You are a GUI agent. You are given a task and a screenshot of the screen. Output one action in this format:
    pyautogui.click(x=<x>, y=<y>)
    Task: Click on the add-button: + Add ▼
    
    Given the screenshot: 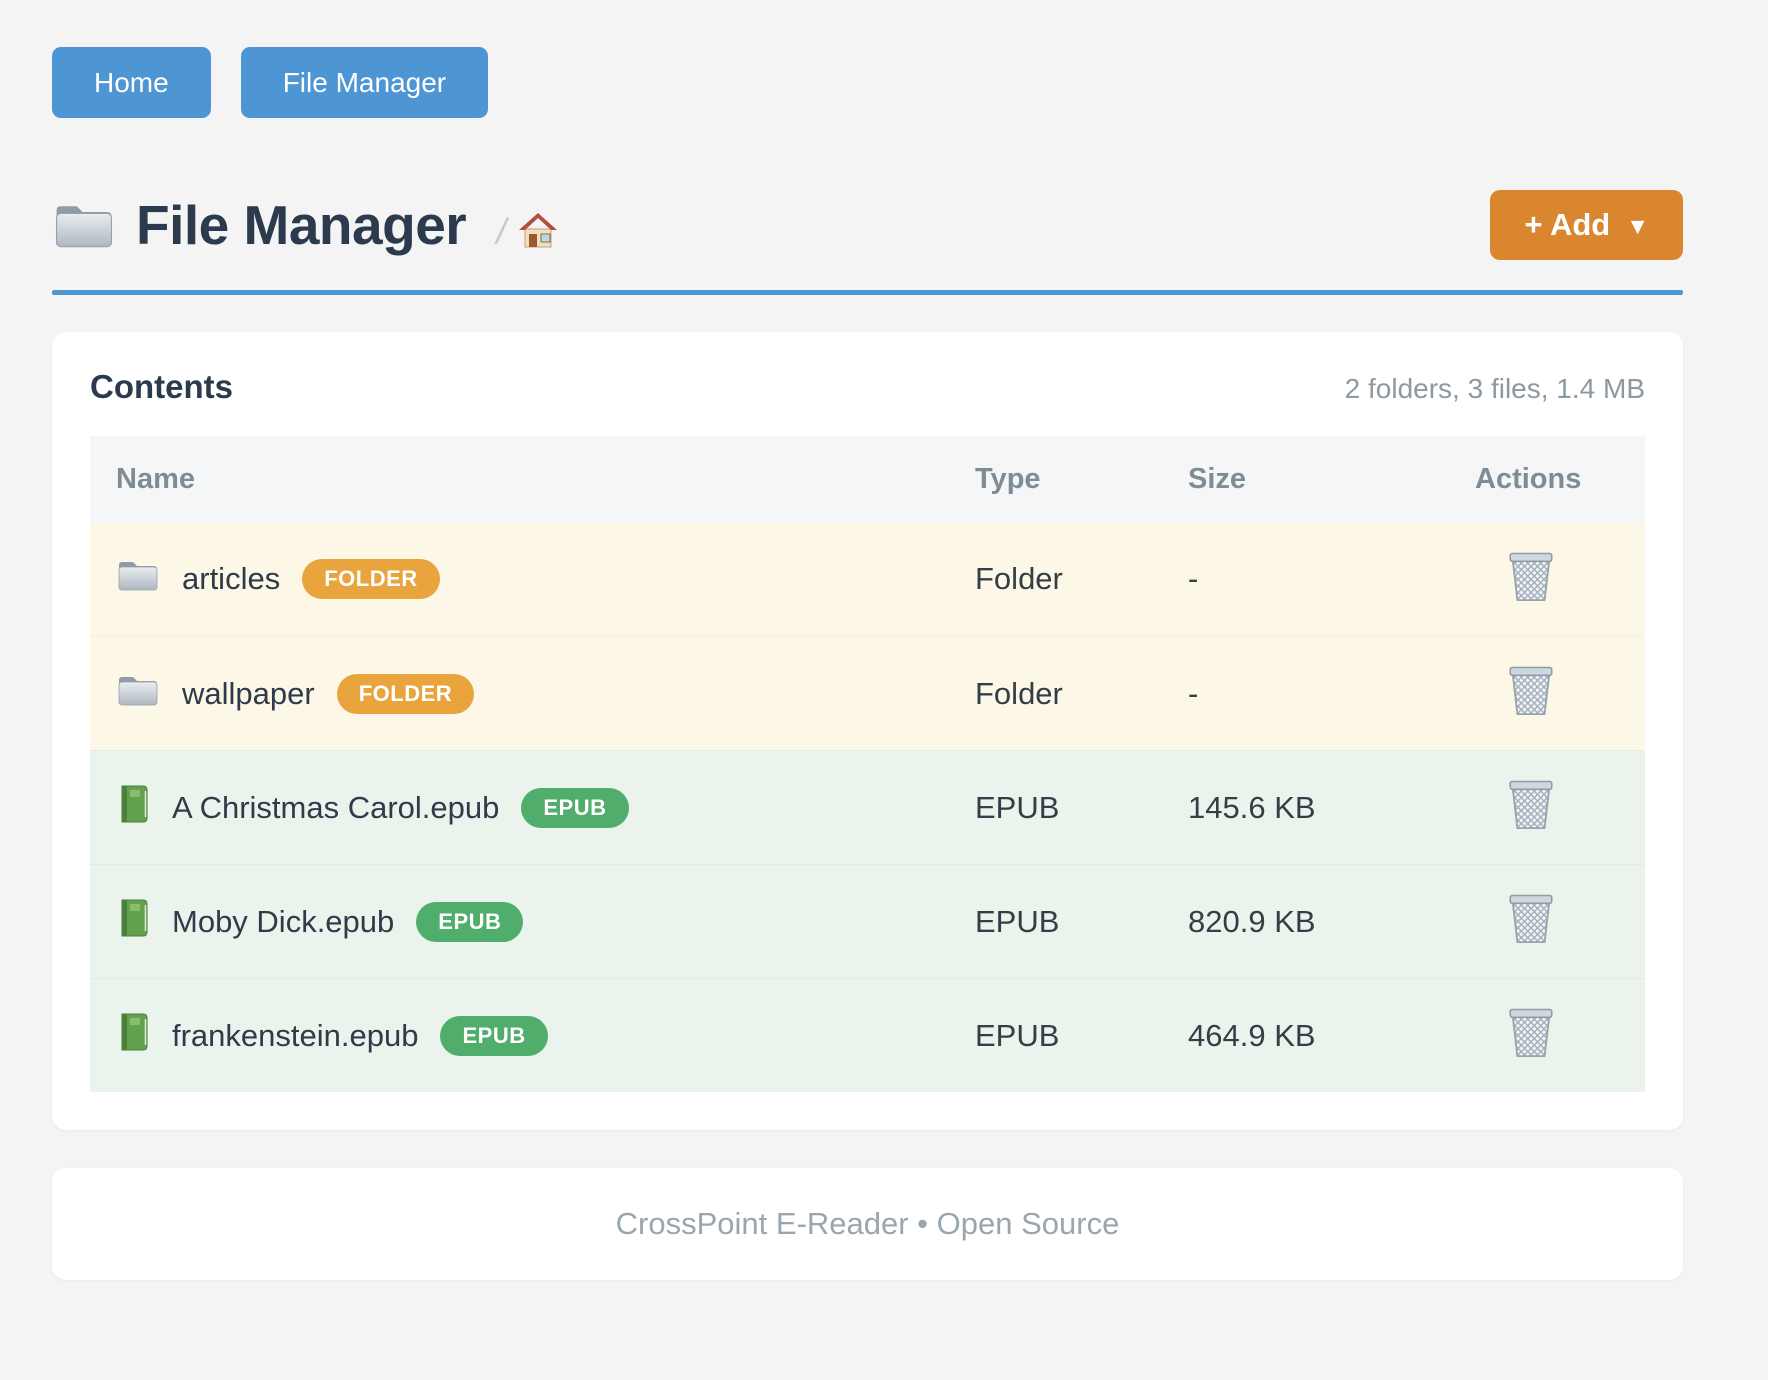 What is the action you would take?
    pyautogui.click(x=1586, y=225)
    